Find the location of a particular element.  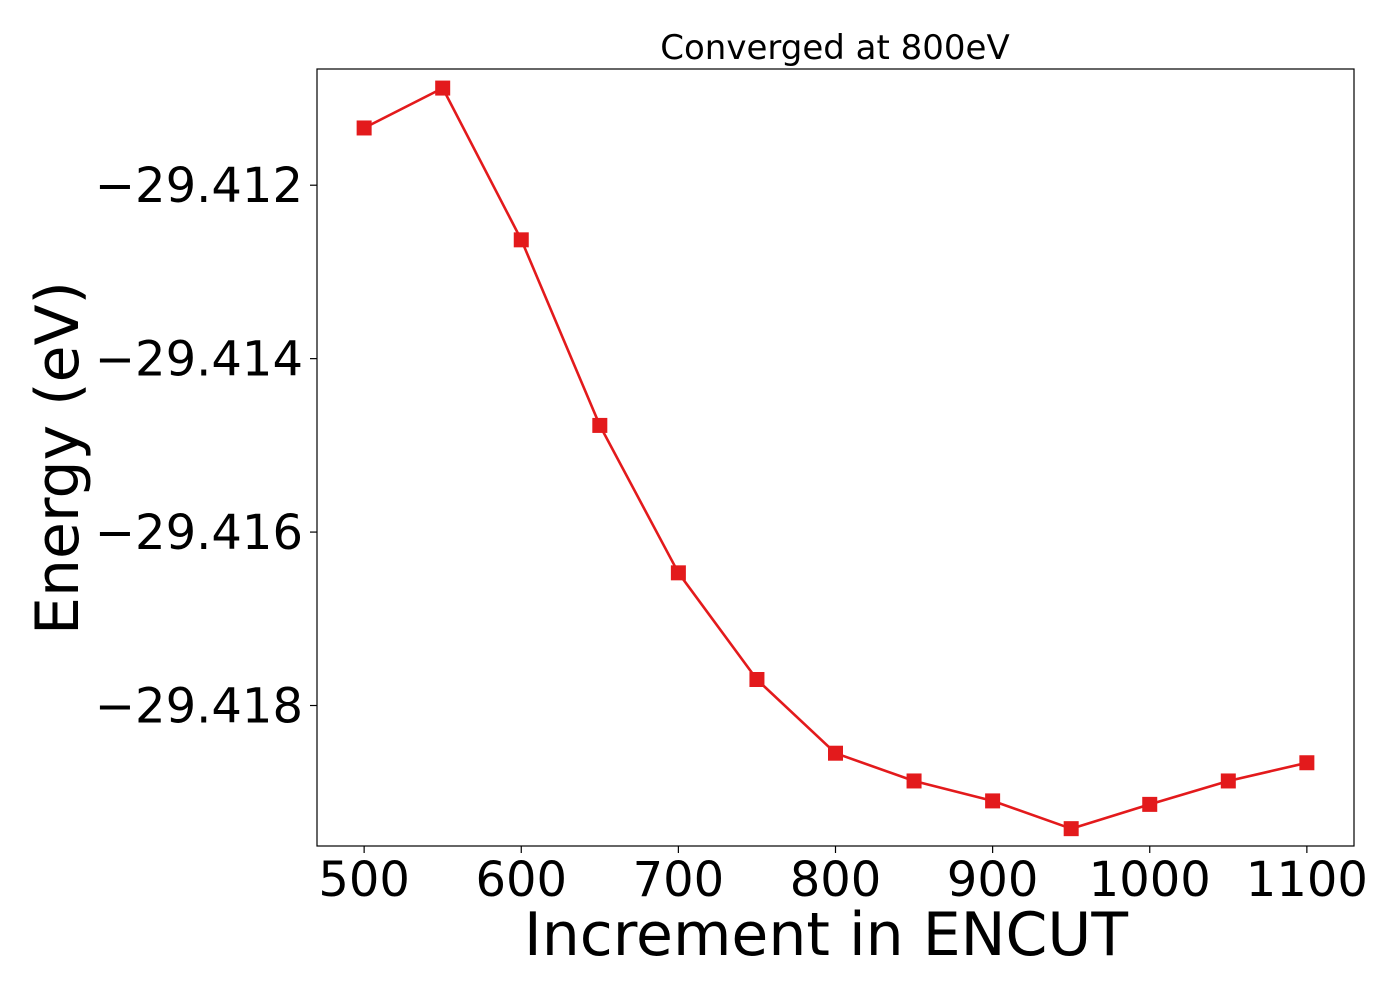

x-tick-label: 900 is located at coordinates (993, 880).